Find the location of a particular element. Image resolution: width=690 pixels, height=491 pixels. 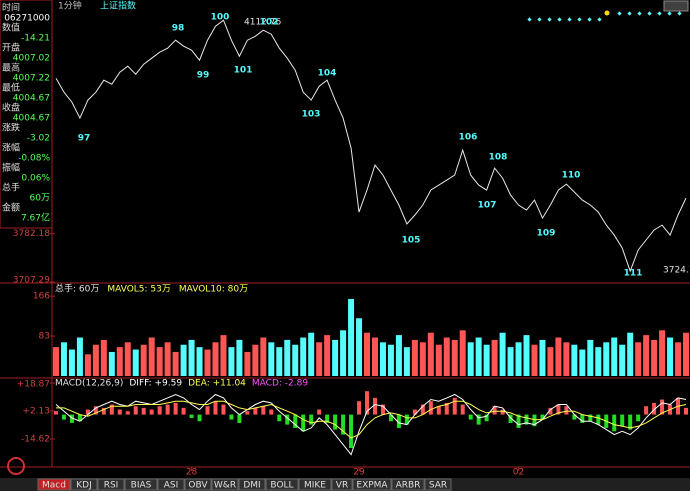

period: 1分钟 is located at coordinates (70, 6).